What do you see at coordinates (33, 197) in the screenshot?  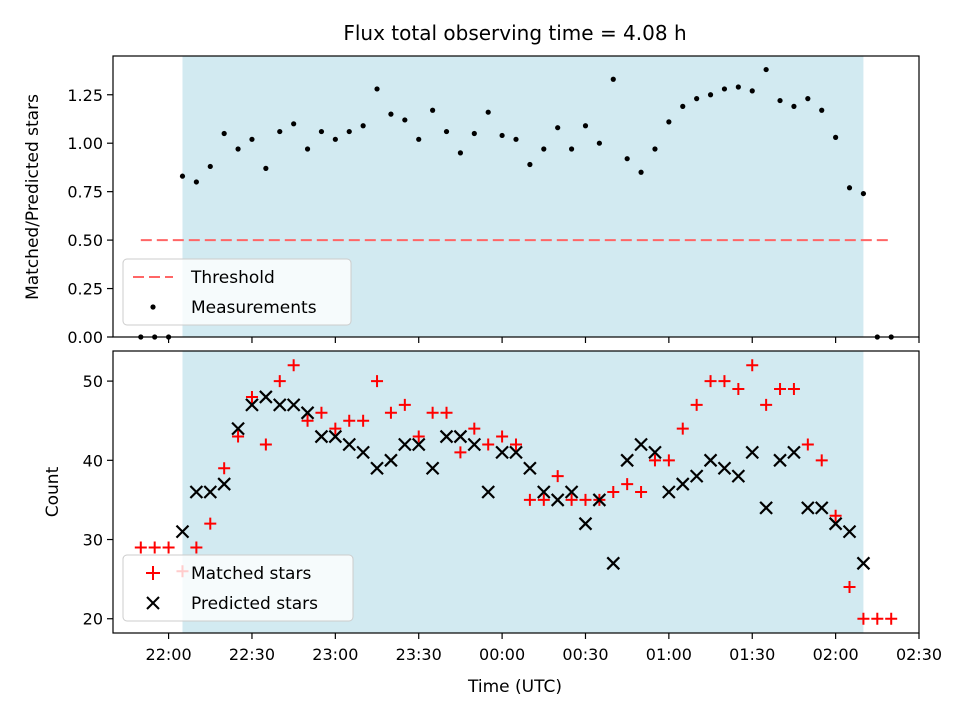 I see `top-y-axis-label: Matched/Predicted stars` at bounding box center [33, 197].